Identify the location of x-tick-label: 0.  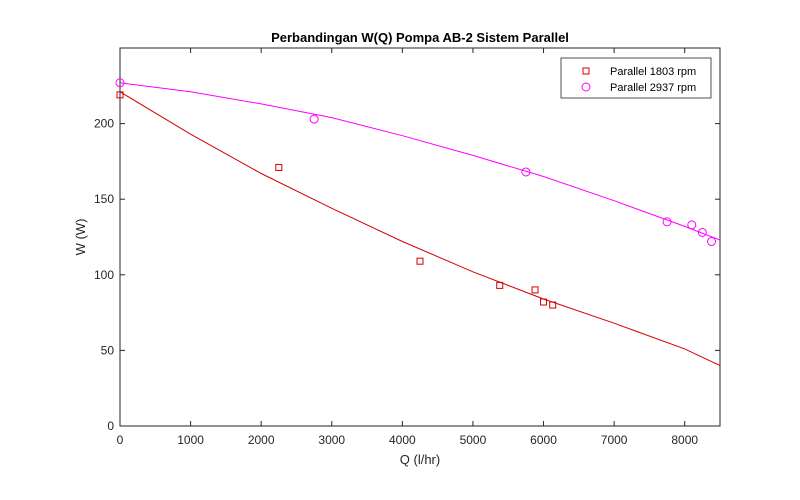
(120, 440).